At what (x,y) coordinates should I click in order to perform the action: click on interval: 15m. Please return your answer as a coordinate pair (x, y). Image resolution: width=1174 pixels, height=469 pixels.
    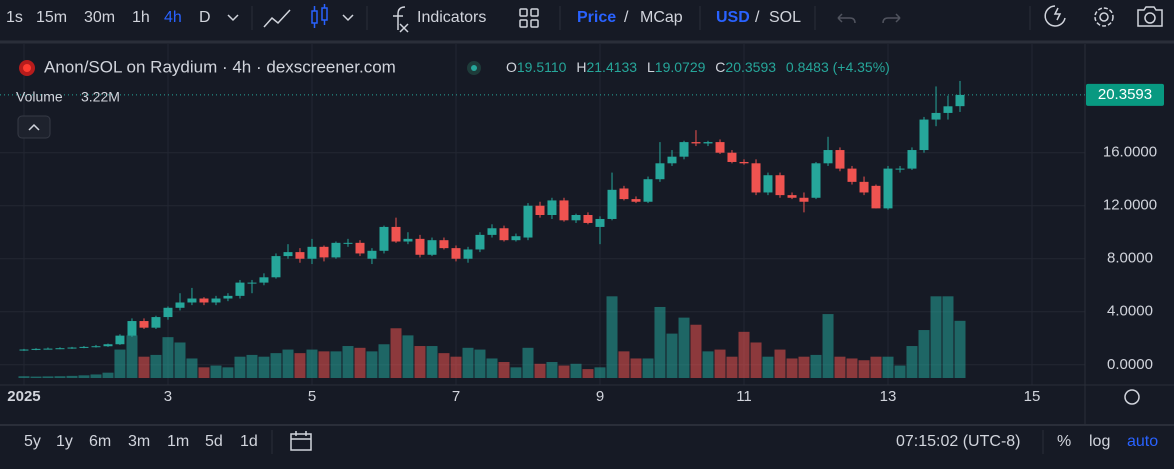
    Looking at the image, I should click on (51, 17).